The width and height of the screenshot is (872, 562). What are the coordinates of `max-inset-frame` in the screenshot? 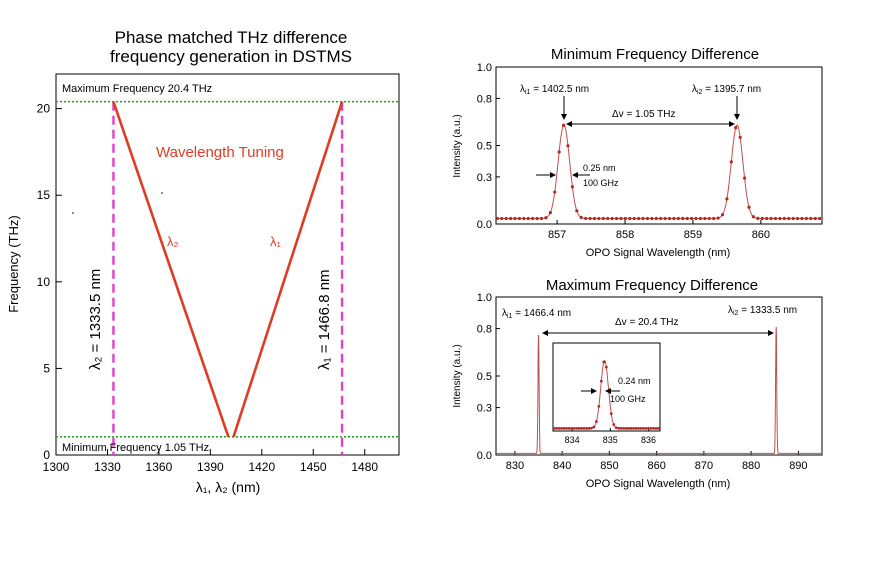 It's located at (606, 387).